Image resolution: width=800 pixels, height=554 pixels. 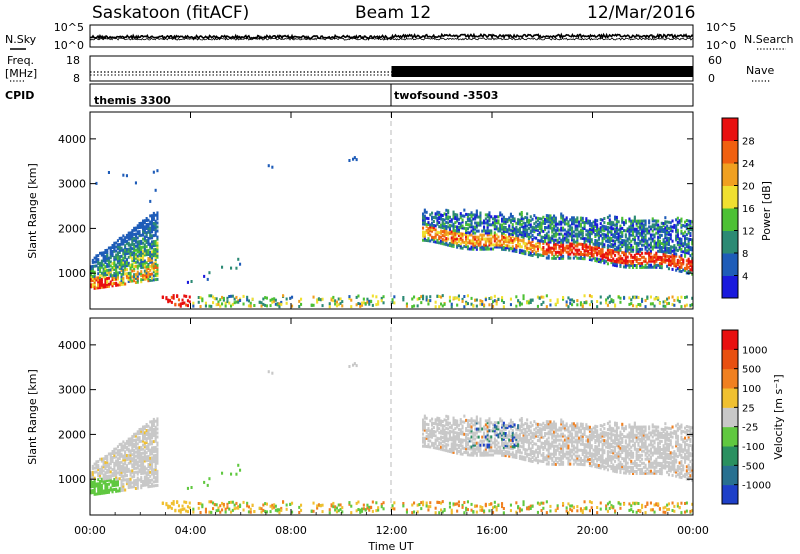 I want to click on noise-ytick-right-bottom: 10^0, so click(x=721, y=45).